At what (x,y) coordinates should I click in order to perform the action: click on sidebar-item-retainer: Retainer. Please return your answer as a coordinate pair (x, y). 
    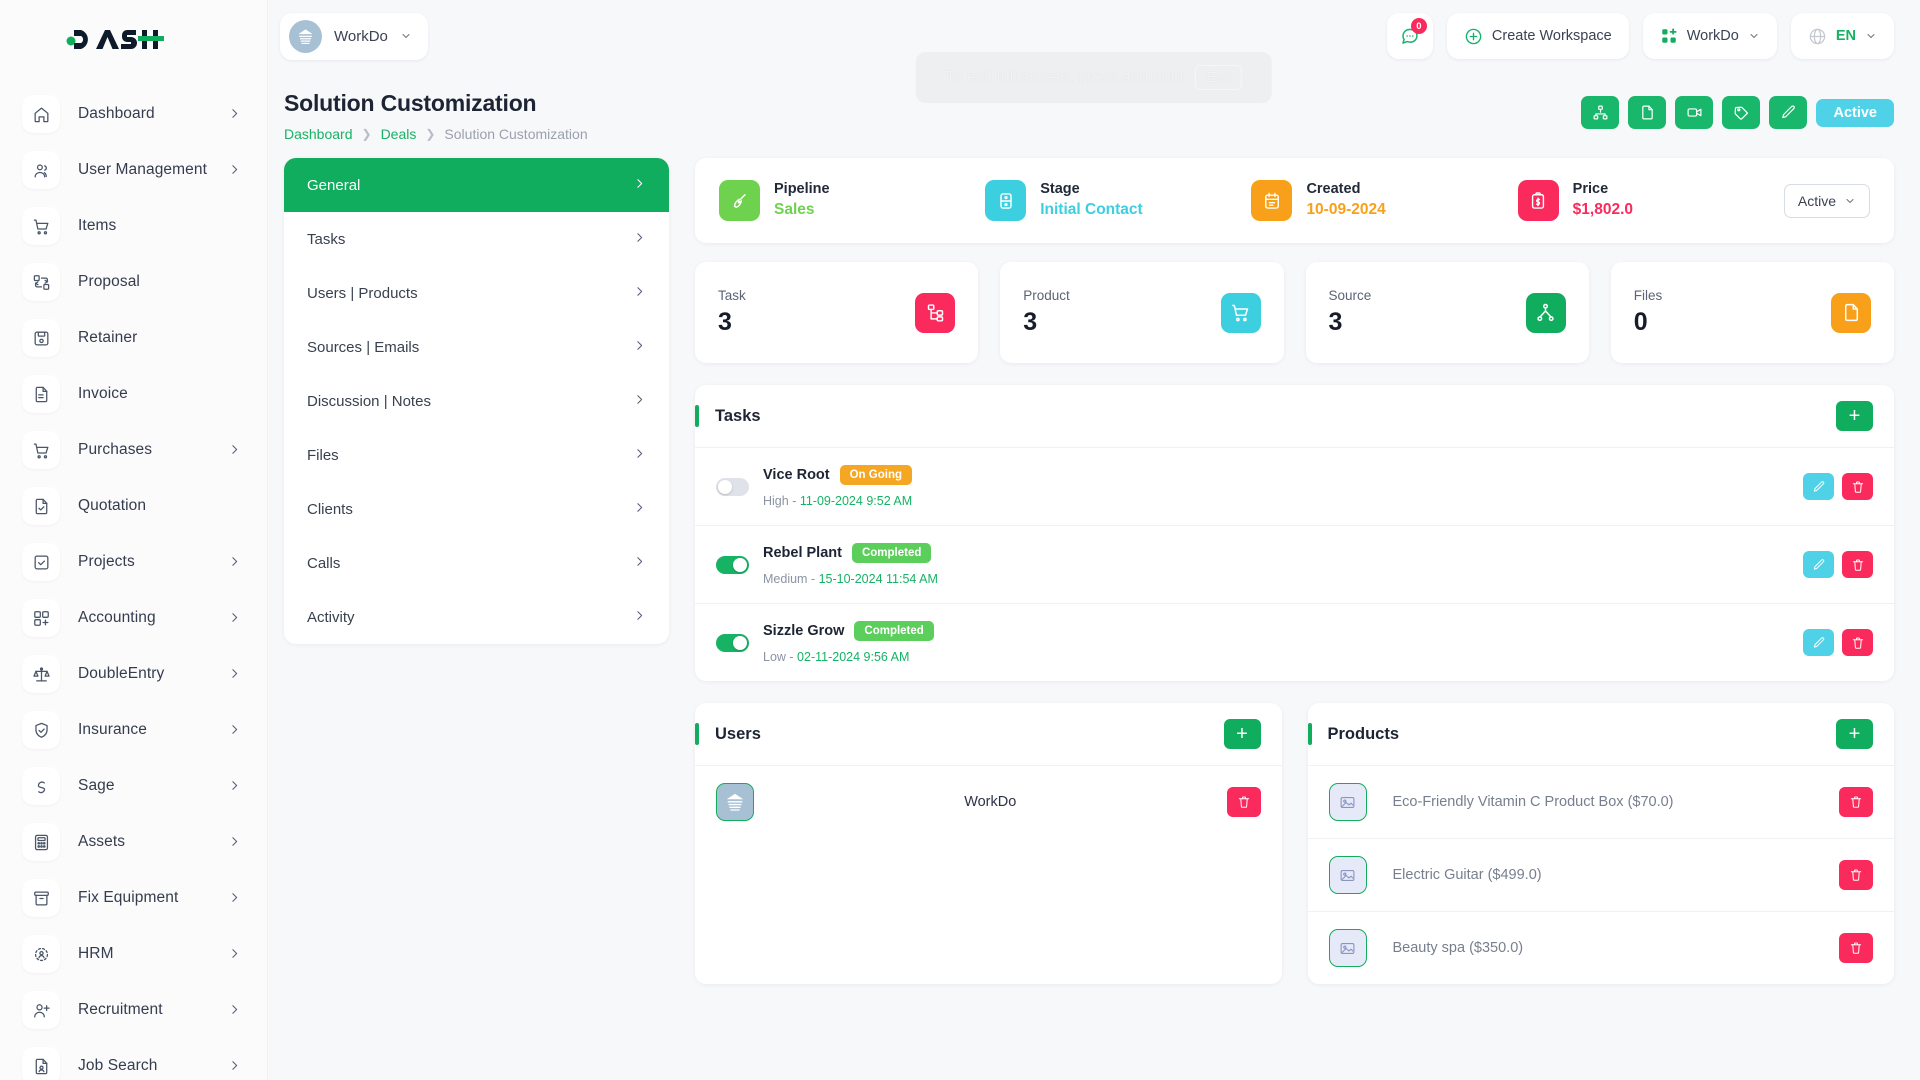
    Looking at the image, I should click on (133, 338).